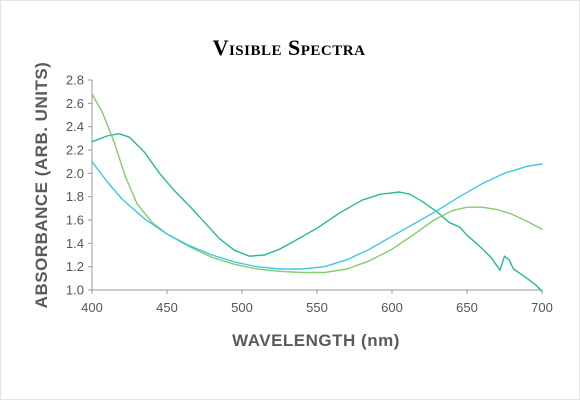 The height and width of the screenshot is (400, 580). I want to click on y-tick-label: 1.8, so click(75, 196).